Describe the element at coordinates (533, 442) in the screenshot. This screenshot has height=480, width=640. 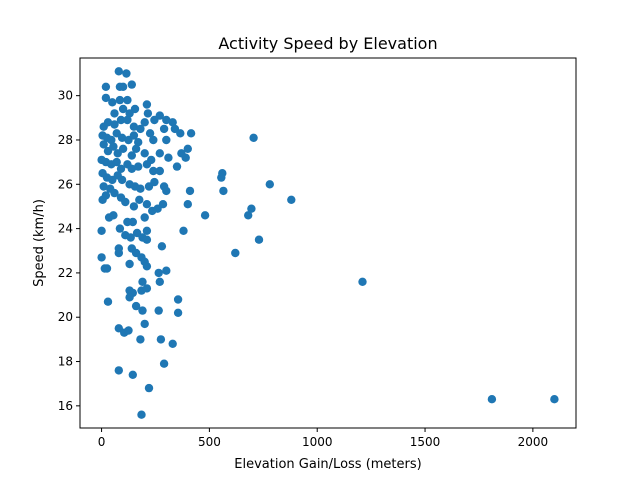
I see `x-tick-label: 2000` at that location.